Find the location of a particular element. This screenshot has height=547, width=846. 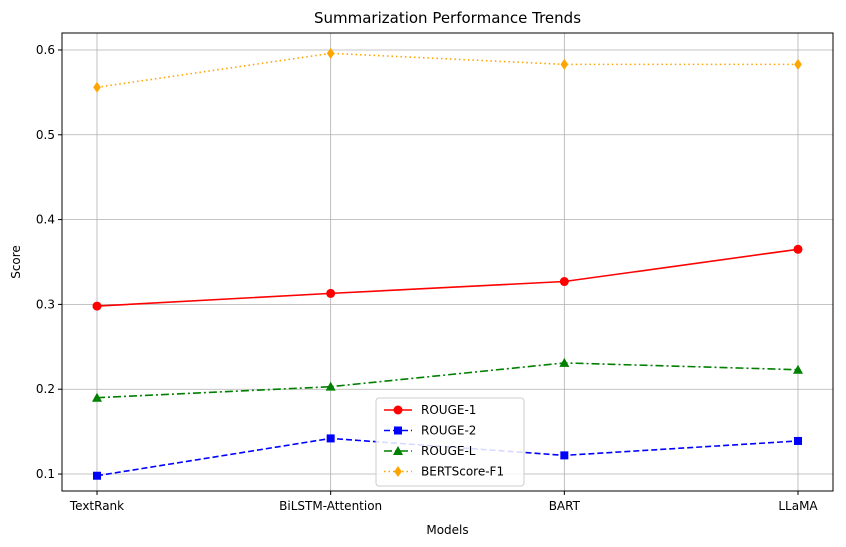

series-line-rouge-l is located at coordinates (447, 380).